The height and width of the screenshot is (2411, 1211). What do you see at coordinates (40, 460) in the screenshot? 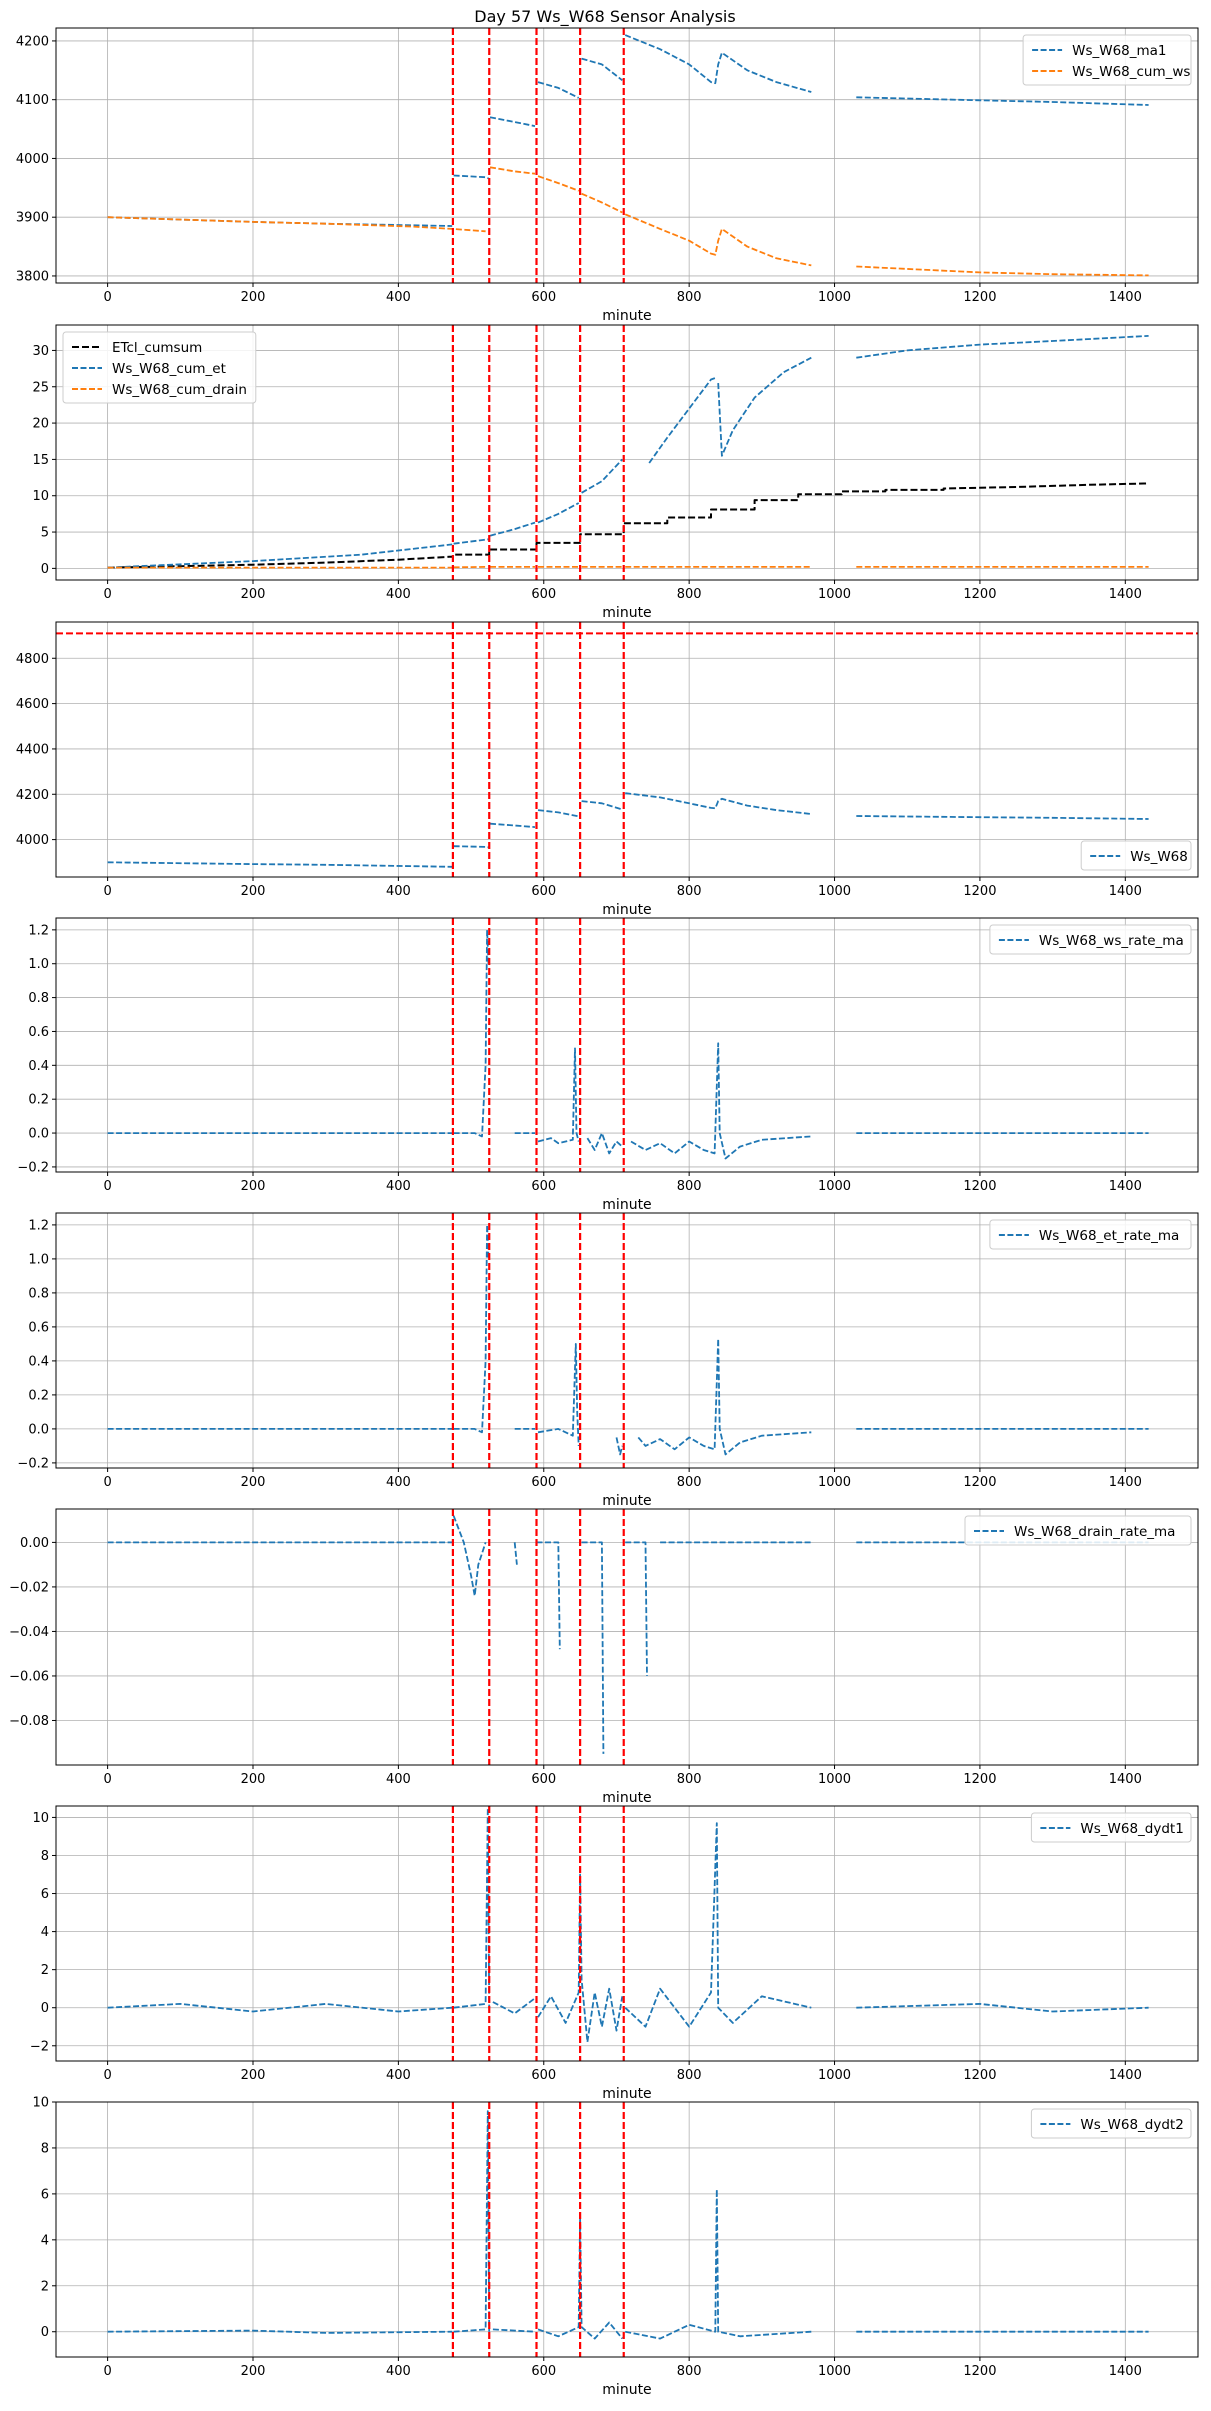
I see `y-tick-label: 15` at bounding box center [40, 460].